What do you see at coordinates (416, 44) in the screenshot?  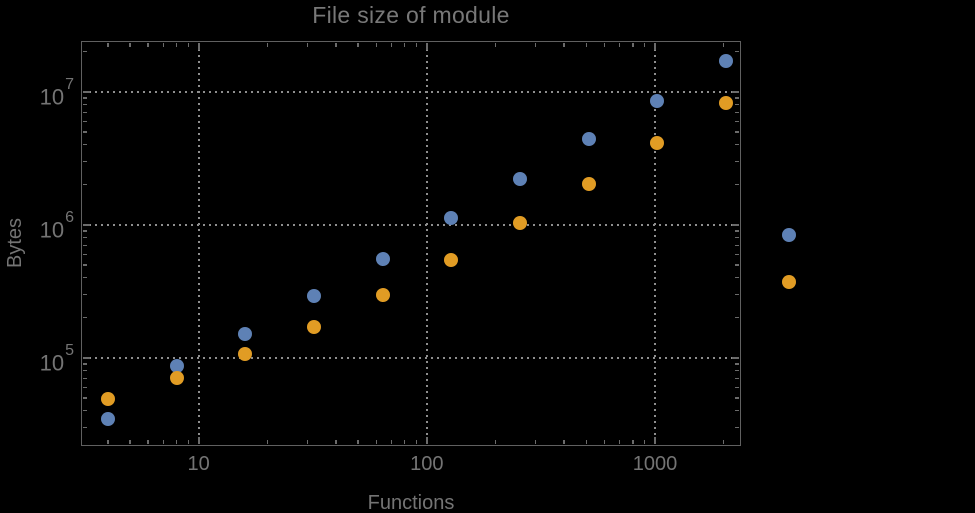 I see `x-minor-tick-90-top` at bounding box center [416, 44].